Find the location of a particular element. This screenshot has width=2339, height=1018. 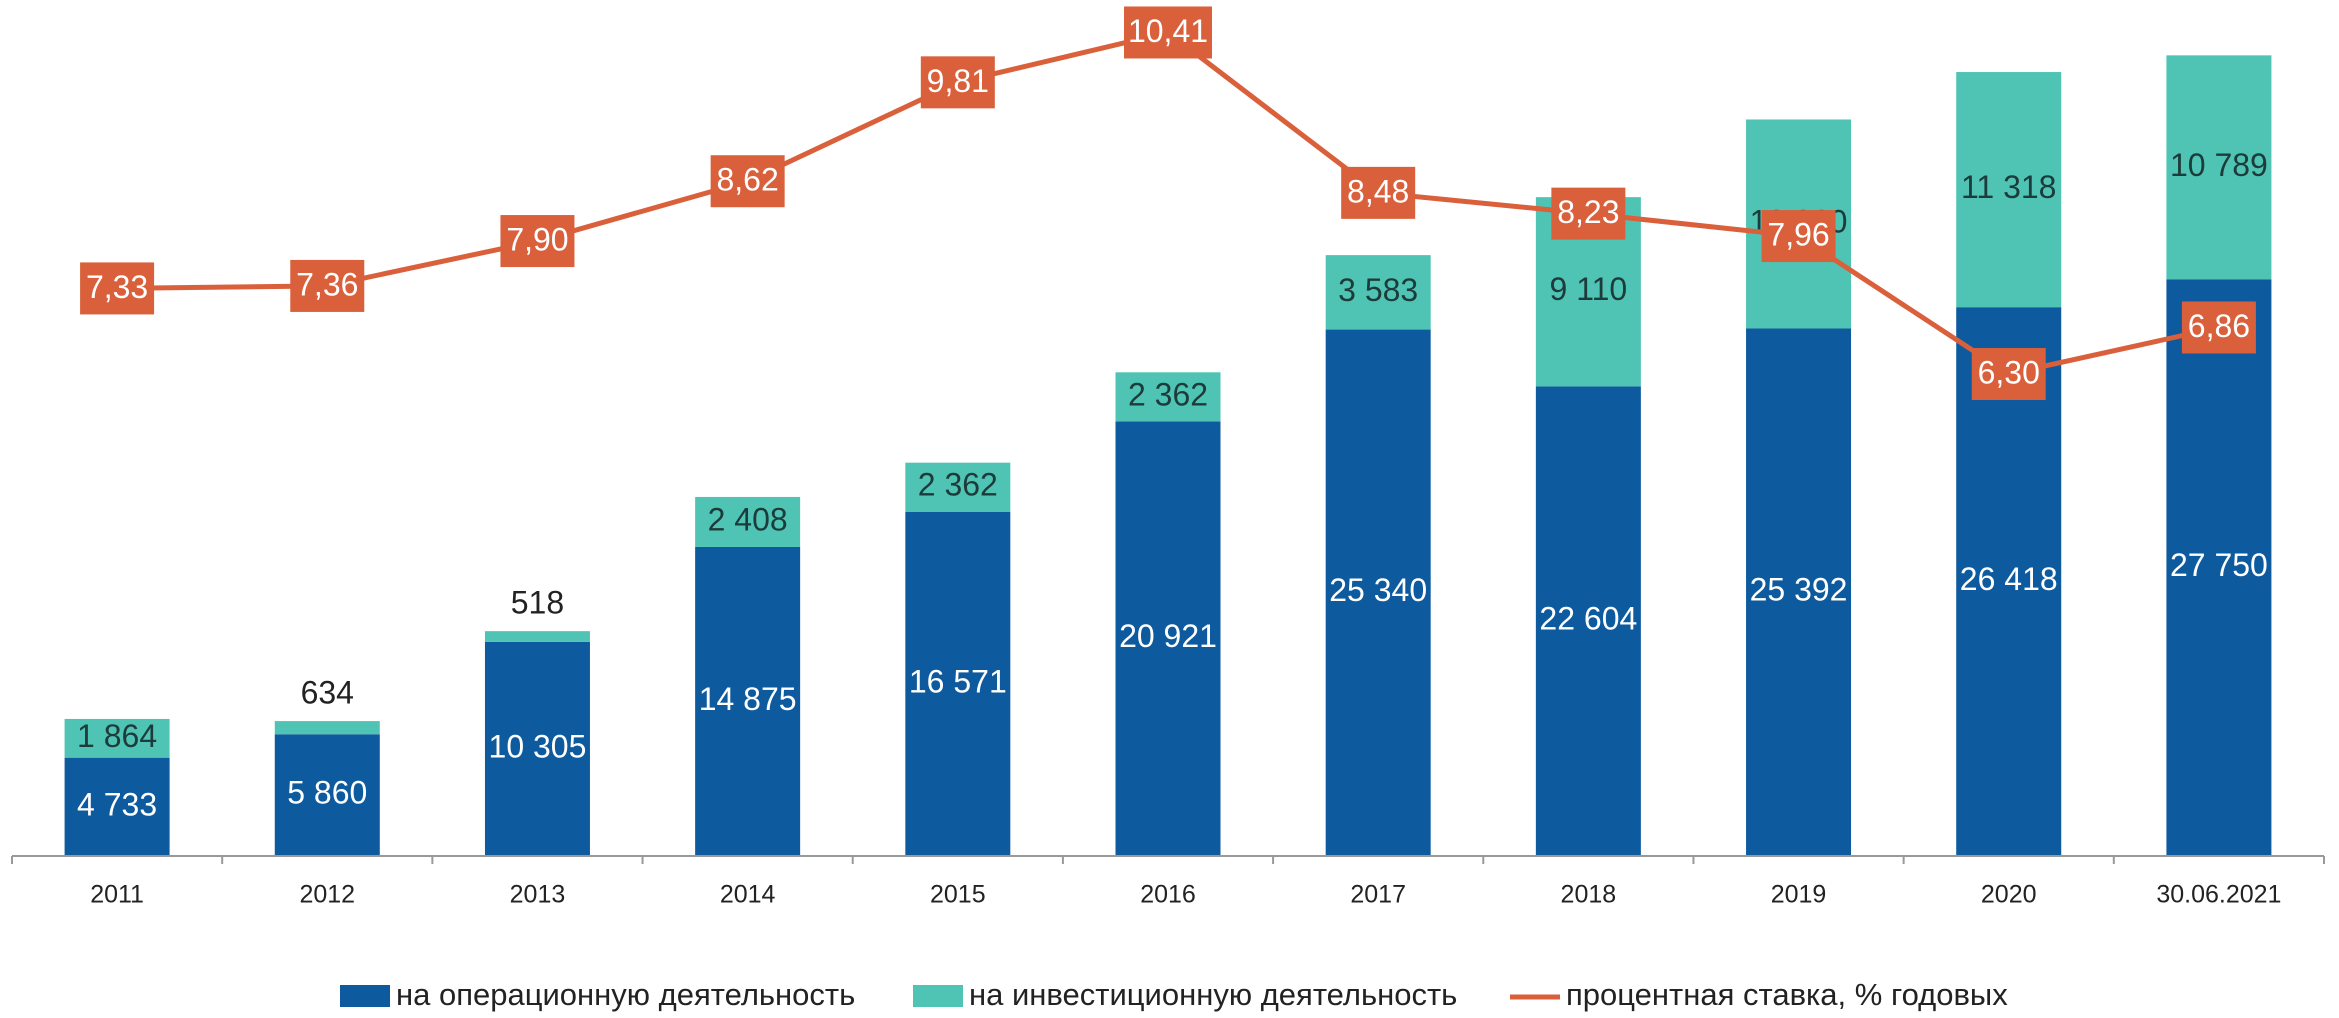

value-label: 11 318 is located at coordinates (2009, 187).